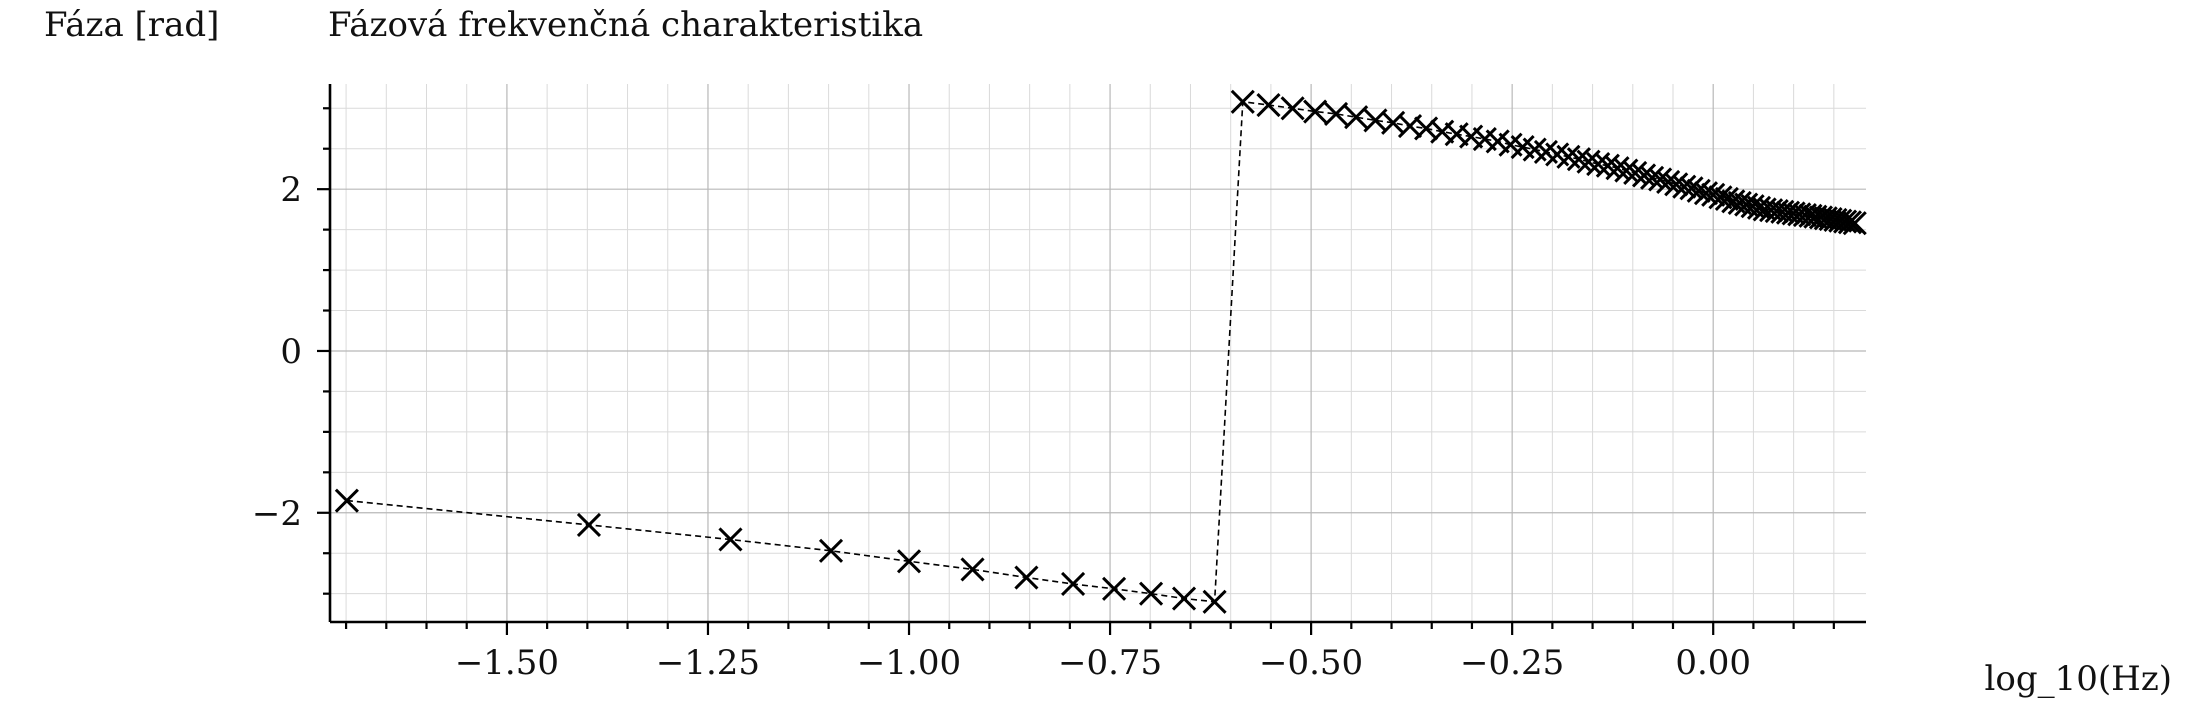 The image size is (2193, 708). Describe the element at coordinates (507, 663) in the screenshot. I see `x-tick-label: −1.50` at that location.